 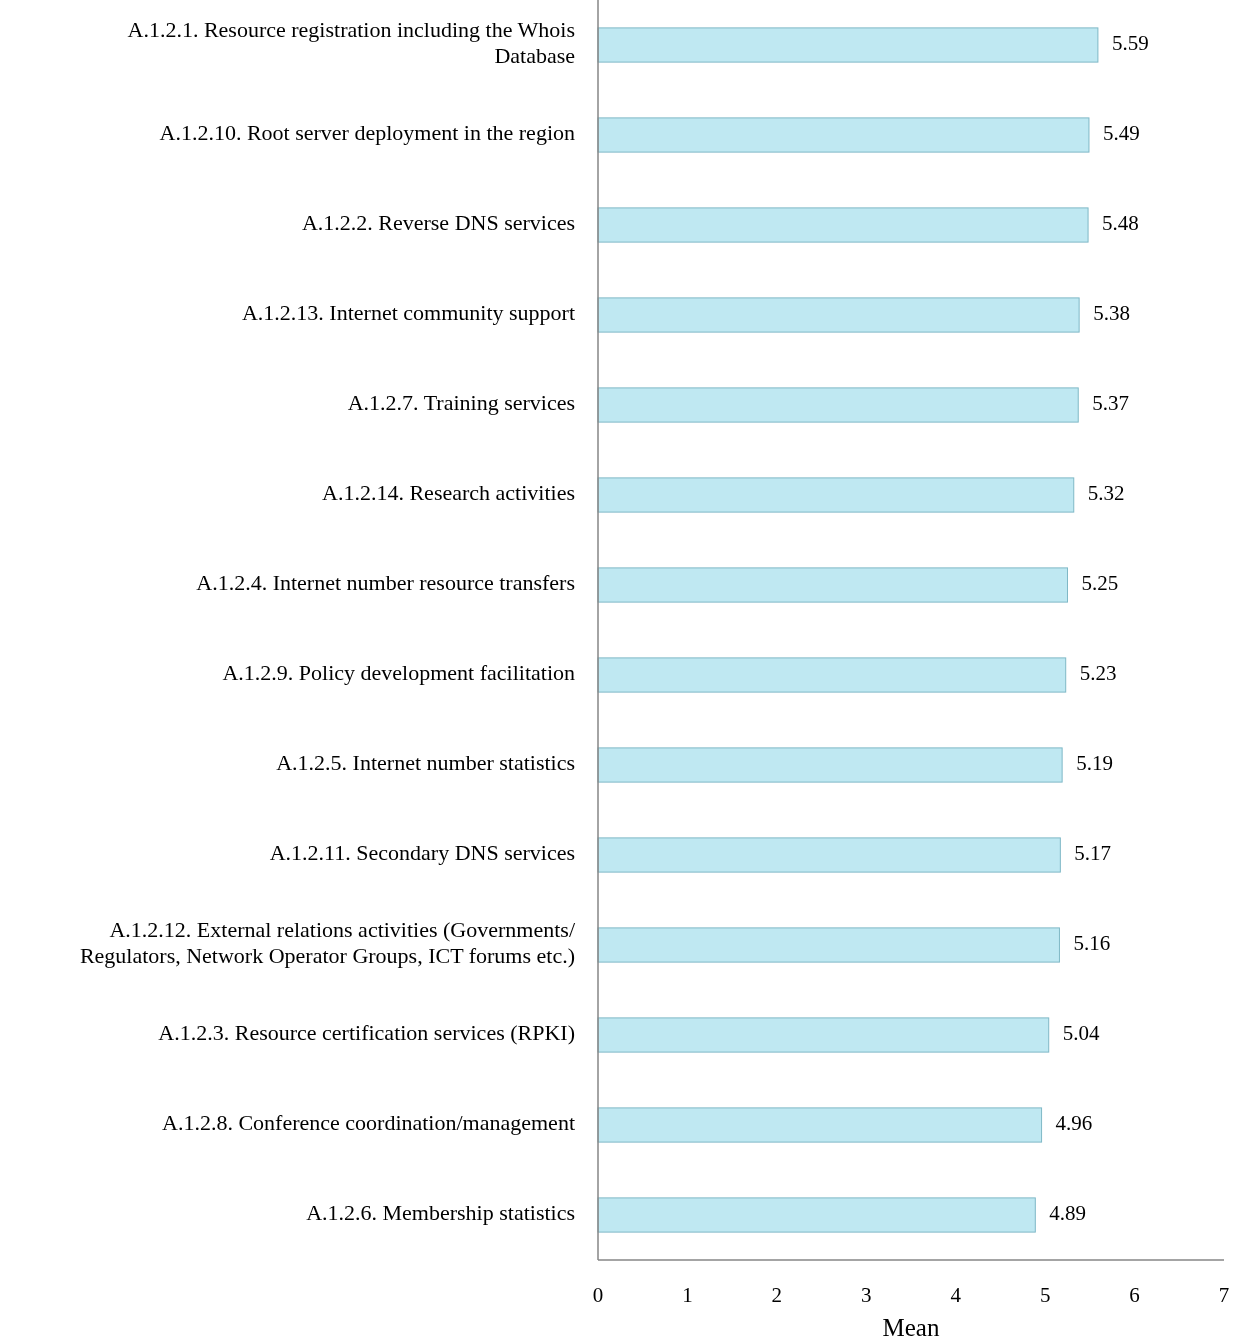 I want to click on x-axis-title: Mean, so click(x=911, y=1327).